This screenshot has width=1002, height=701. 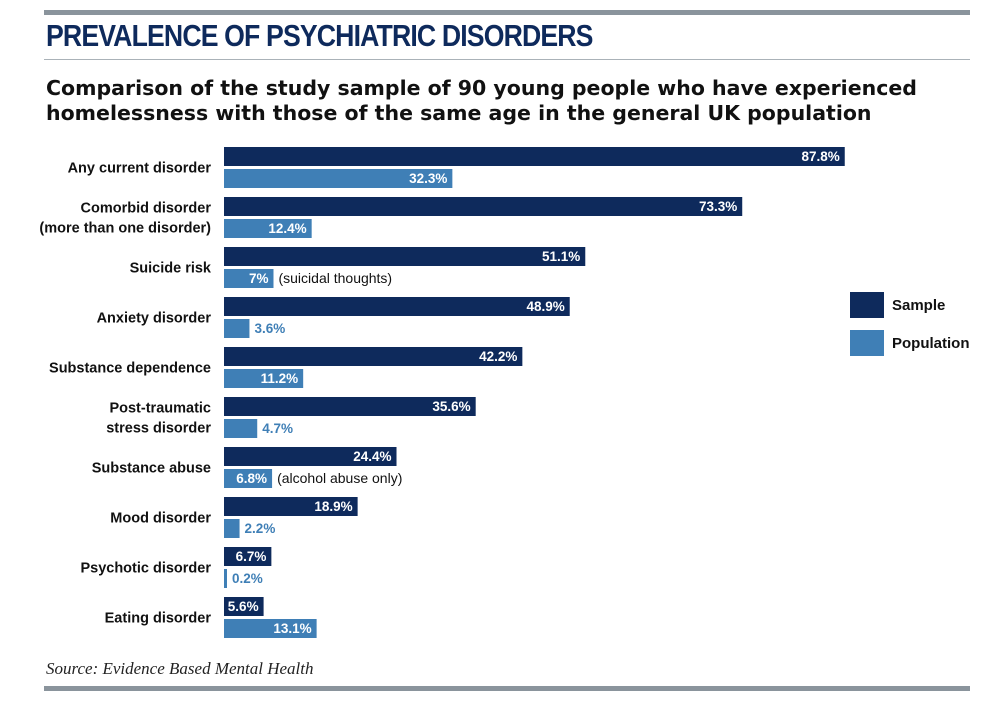 I want to click on data-label: 51.1%, so click(x=561, y=256).